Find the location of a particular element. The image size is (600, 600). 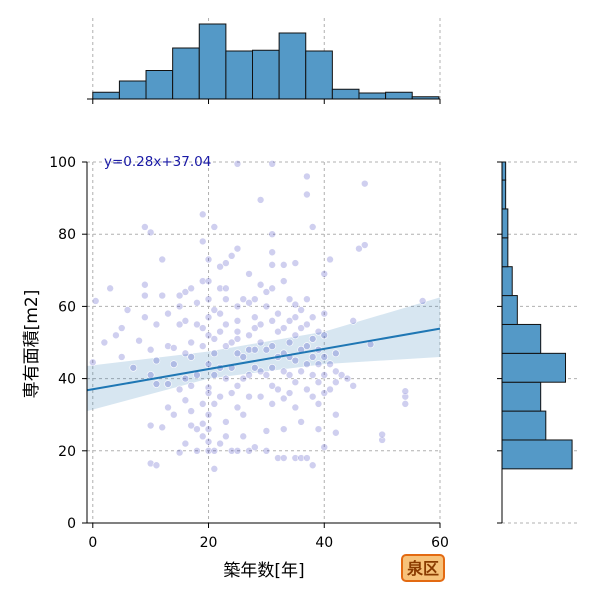

regression-line is located at coordinates (263, 359).